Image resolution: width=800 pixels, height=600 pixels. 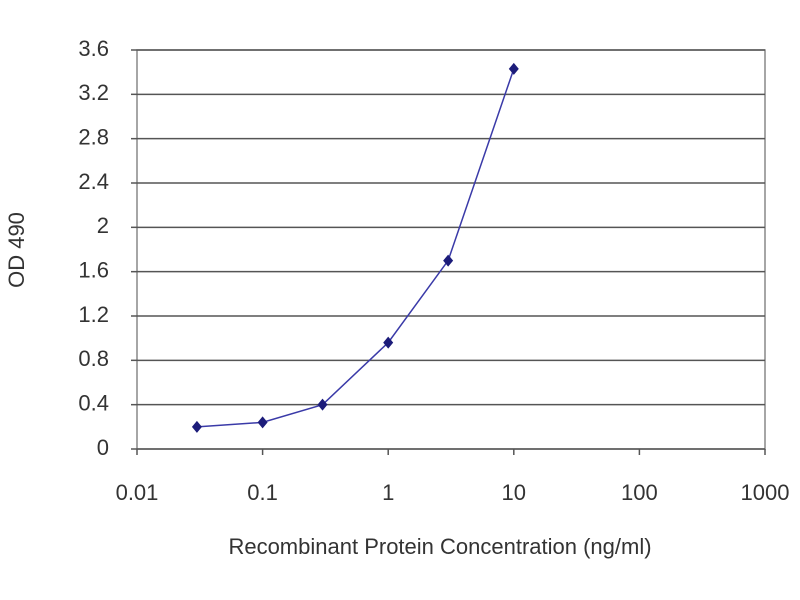 What do you see at coordinates (16, 250) in the screenshot?
I see `y-axis-label: OD 490` at bounding box center [16, 250].